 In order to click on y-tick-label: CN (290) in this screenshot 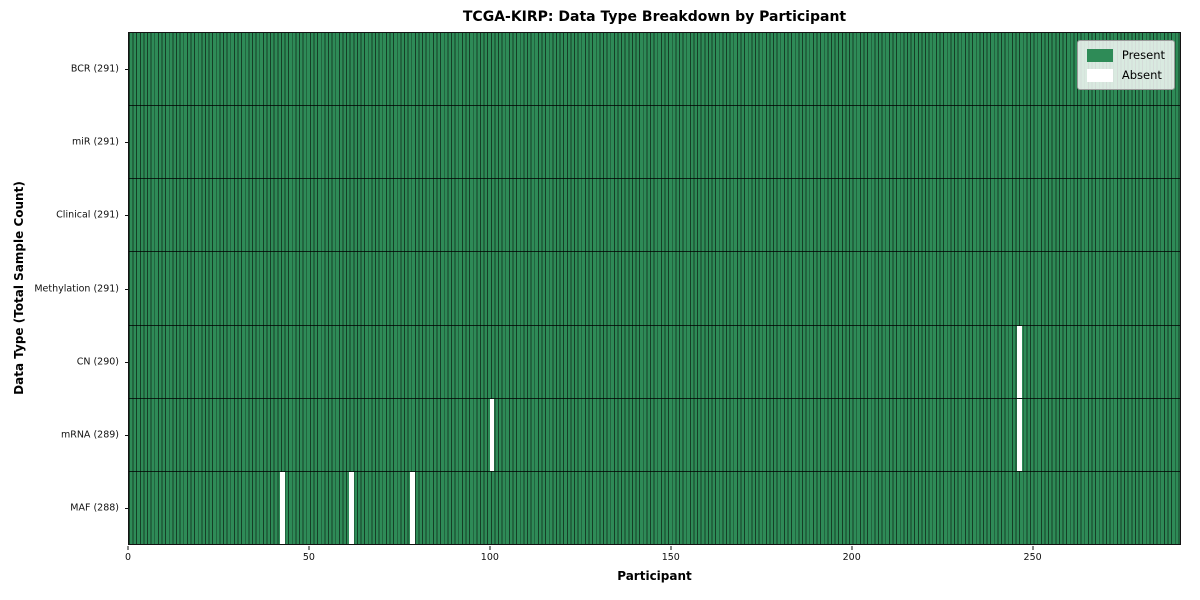, I will do `click(97, 362)`.